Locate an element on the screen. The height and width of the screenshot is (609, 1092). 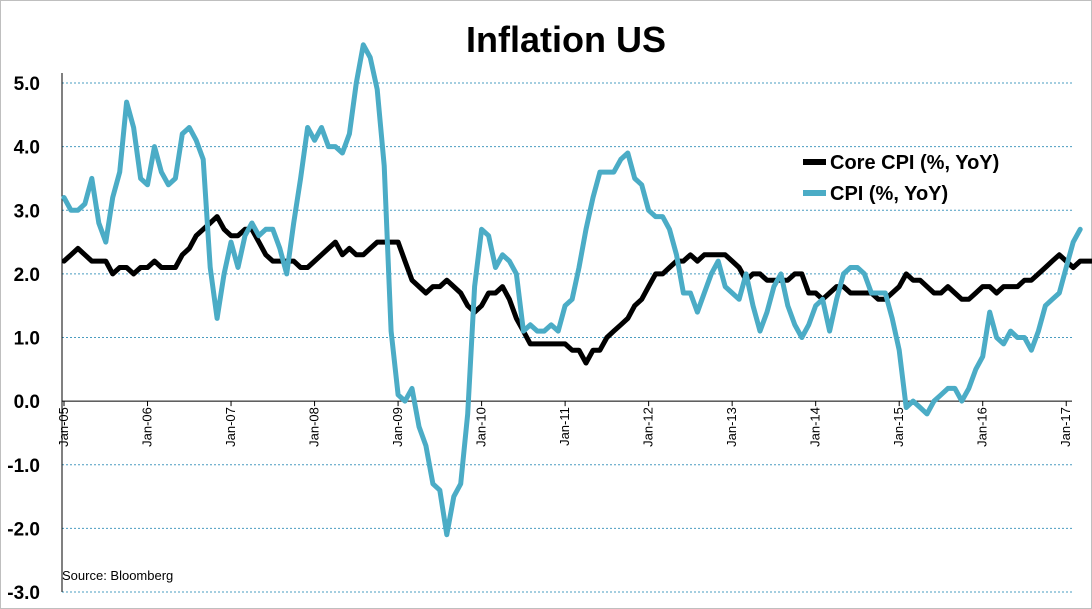
x-tick-label: Jan-11 is located at coordinates (564, 426).